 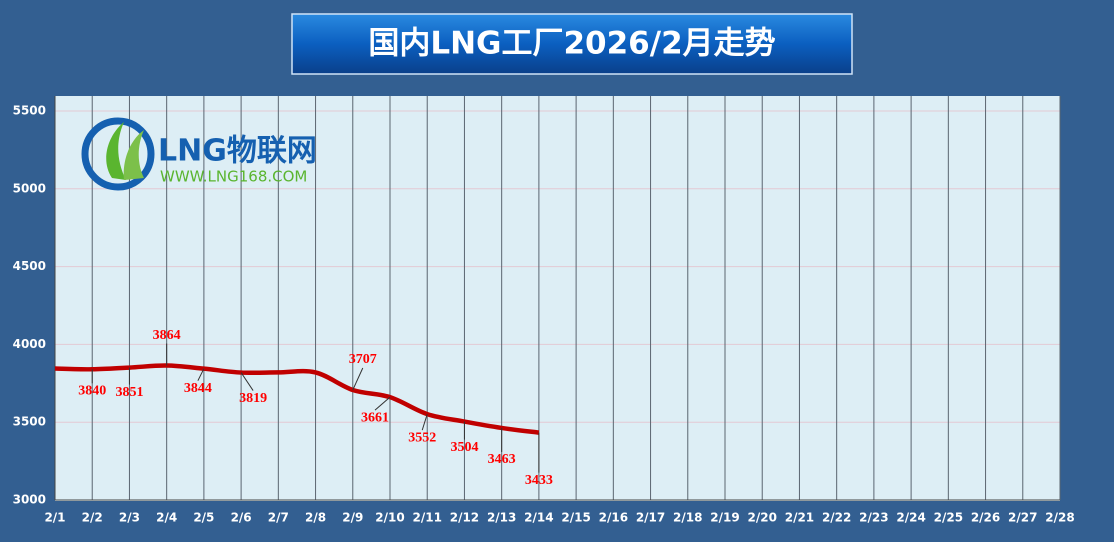 What do you see at coordinates (873, 518) in the screenshot?
I see `x-tick-label: 2/23` at bounding box center [873, 518].